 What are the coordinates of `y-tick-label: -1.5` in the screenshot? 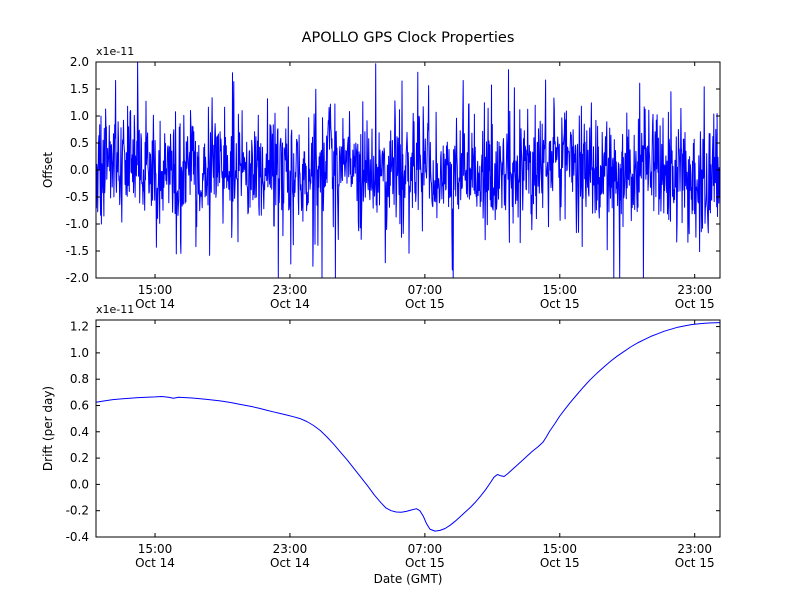 It's located at (77, 251).